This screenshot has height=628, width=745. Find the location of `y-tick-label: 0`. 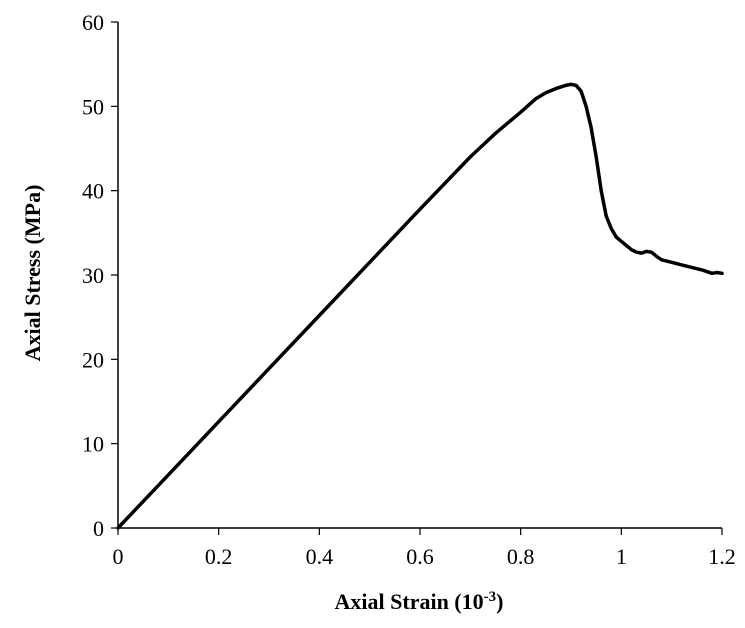

y-tick-label: 0 is located at coordinates (98, 528).